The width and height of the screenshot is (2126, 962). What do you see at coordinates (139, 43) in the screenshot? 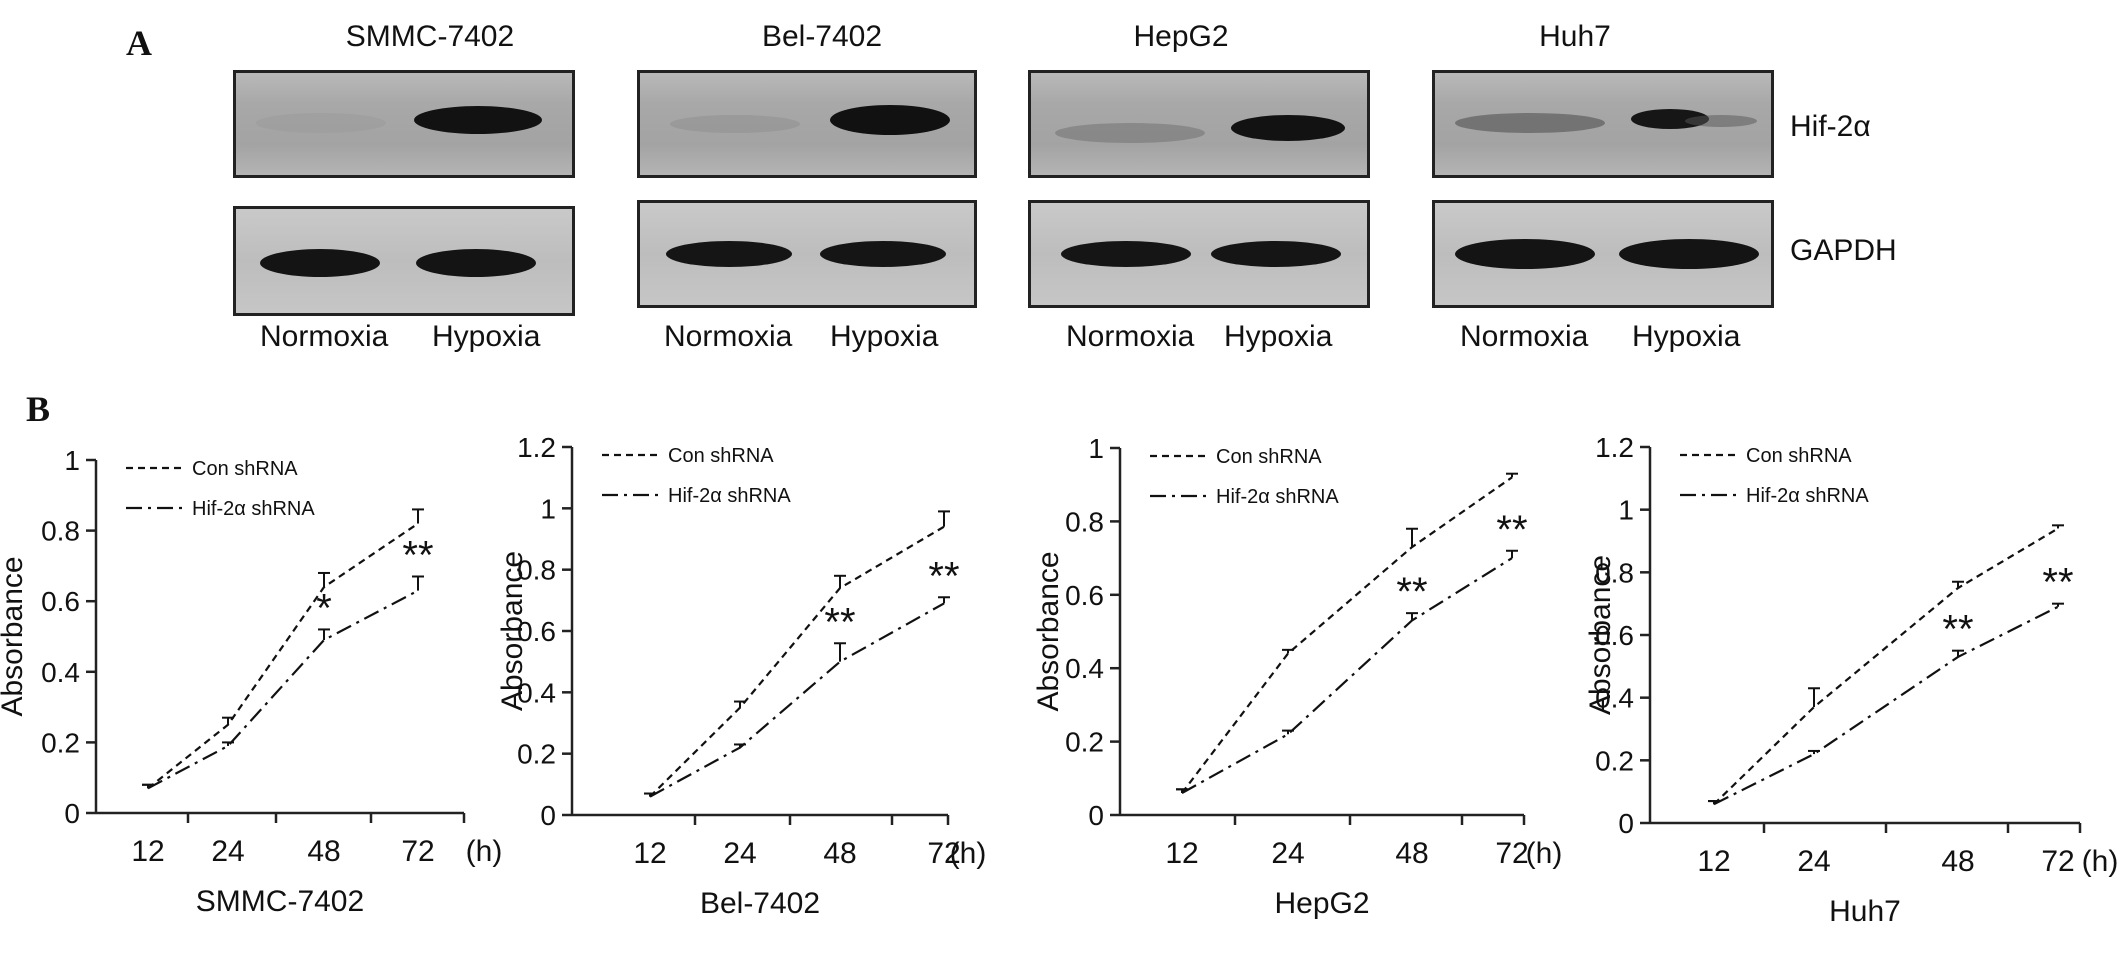
I see `panel-a-letter: A` at bounding box center [139, 43].